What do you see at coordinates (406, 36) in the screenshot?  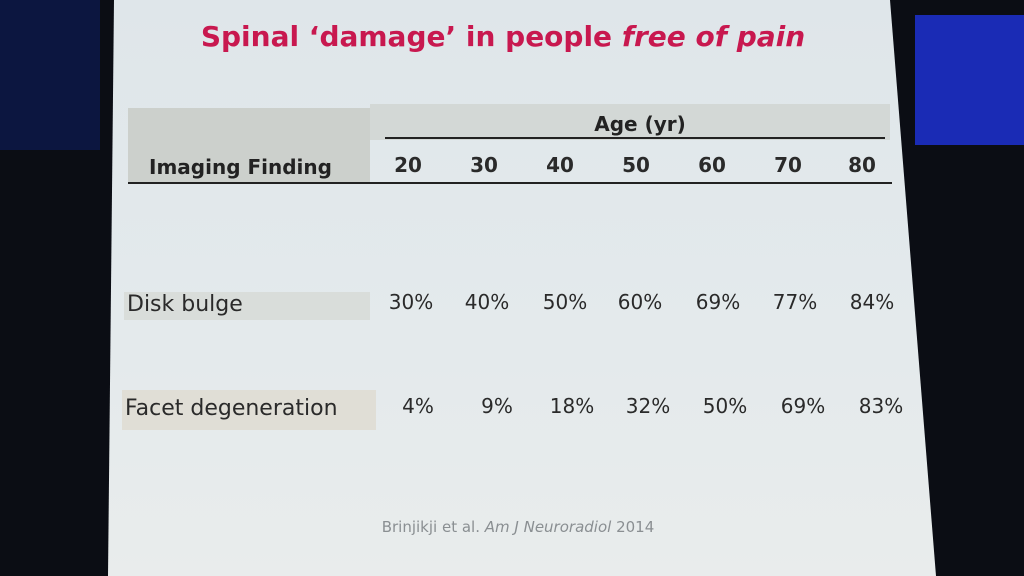 I see `title-main: Spinal ‘damage’ in people` at bounding box center [406, 36].